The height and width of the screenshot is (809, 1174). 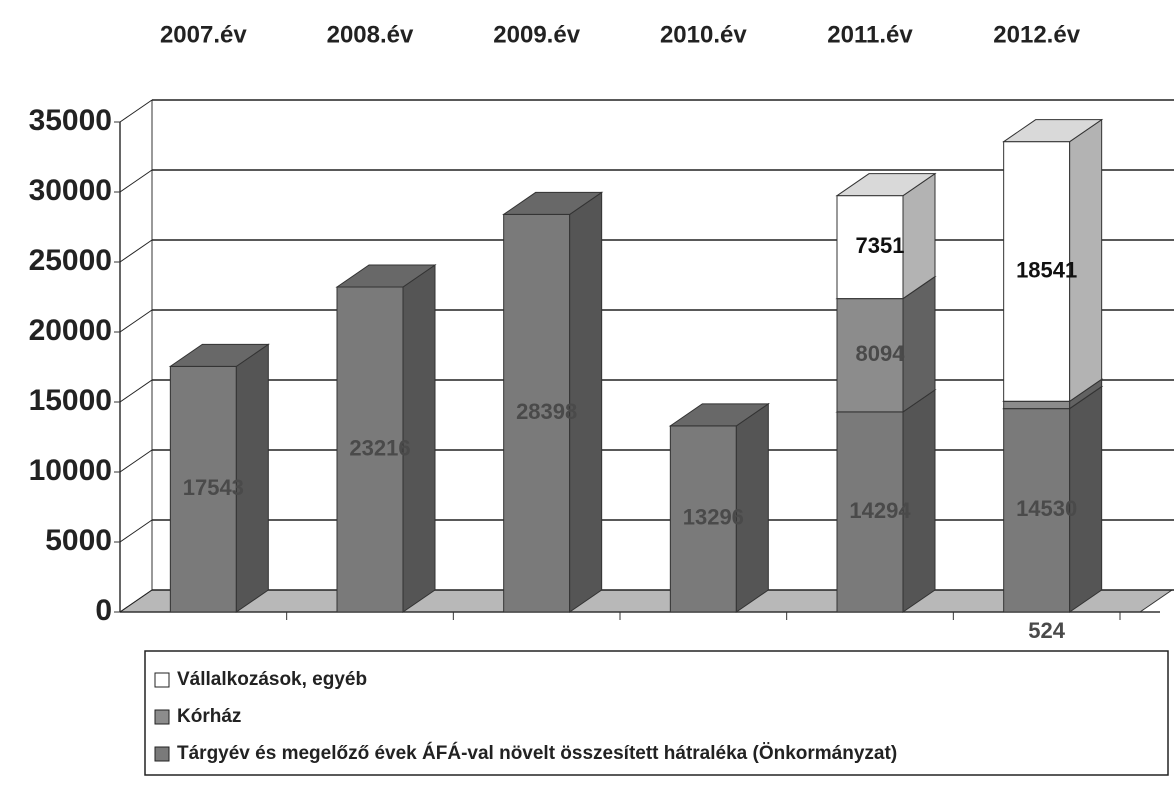 I want to click on y-tick-label: 20000, so click(x=70, y=330).